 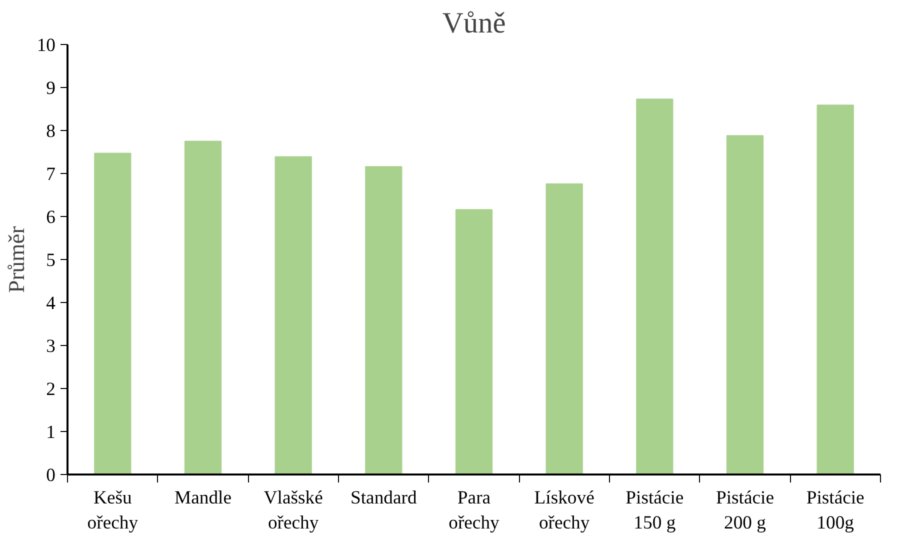 What do you see at coordinates (293, 511) in the screenshot?
I see `x-tick-label: Vlašské ořechy` at bounding box center [293, 511].